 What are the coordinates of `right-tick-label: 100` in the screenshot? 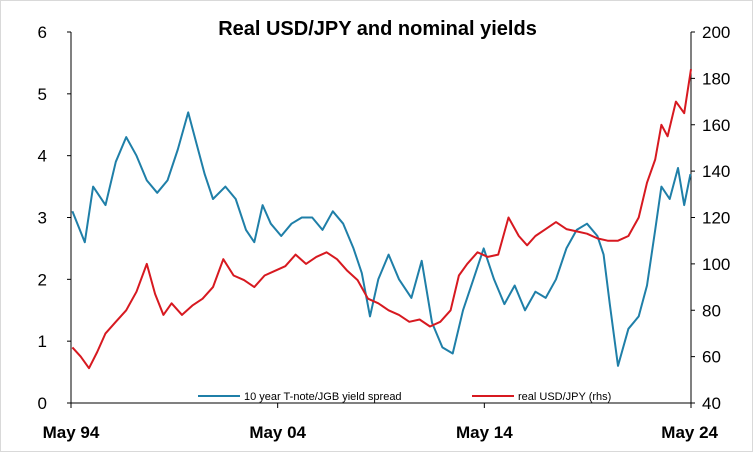 It's located at (716, 264).